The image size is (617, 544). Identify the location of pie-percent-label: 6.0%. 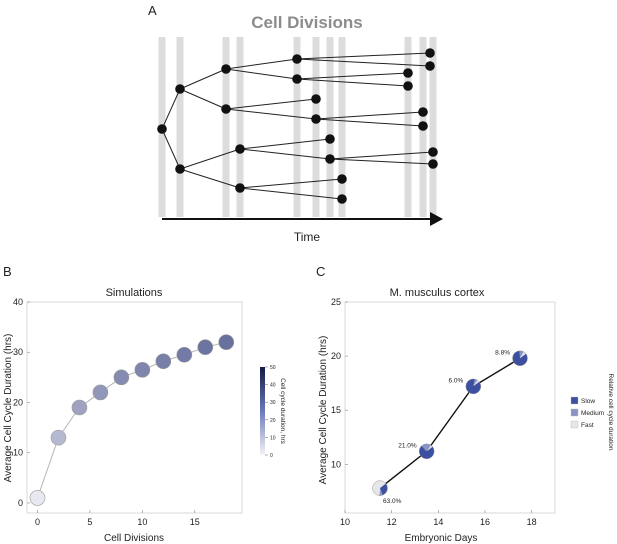
(456, 380).